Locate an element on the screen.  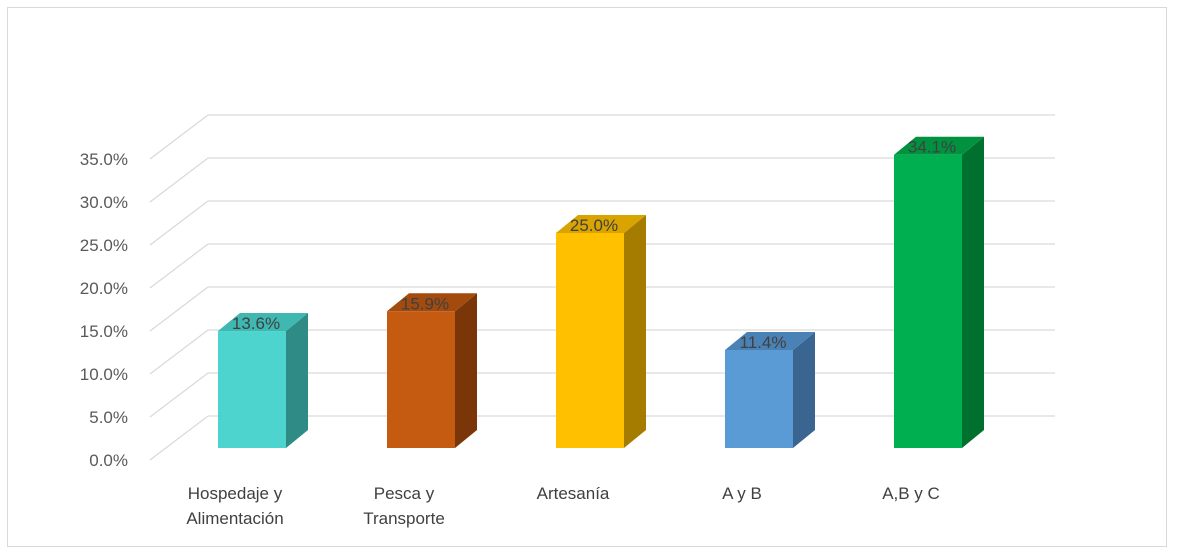
x-tick-label: Hospedaje y is located at coordinates (235, 493).